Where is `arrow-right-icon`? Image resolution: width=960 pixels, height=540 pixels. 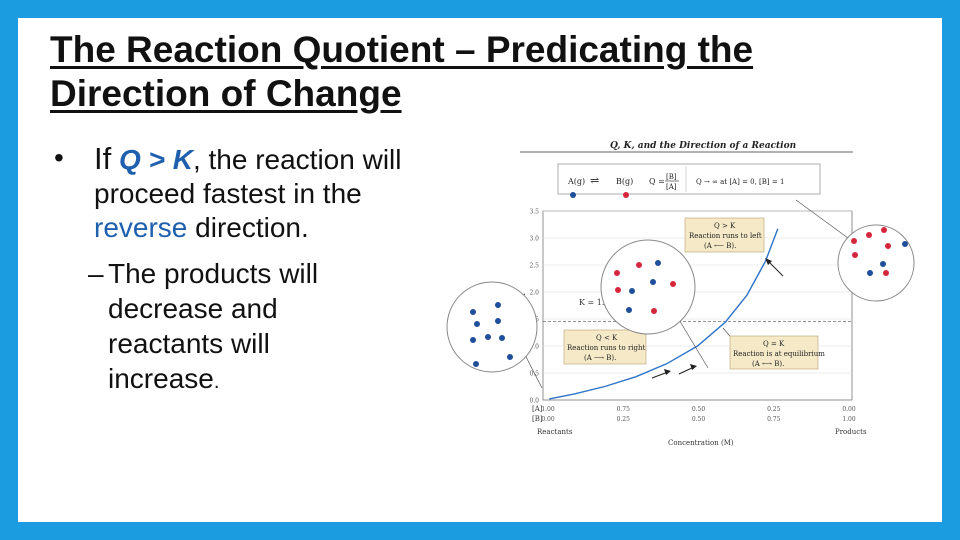
arrow-right-icon is located at coordinates (661, 374).